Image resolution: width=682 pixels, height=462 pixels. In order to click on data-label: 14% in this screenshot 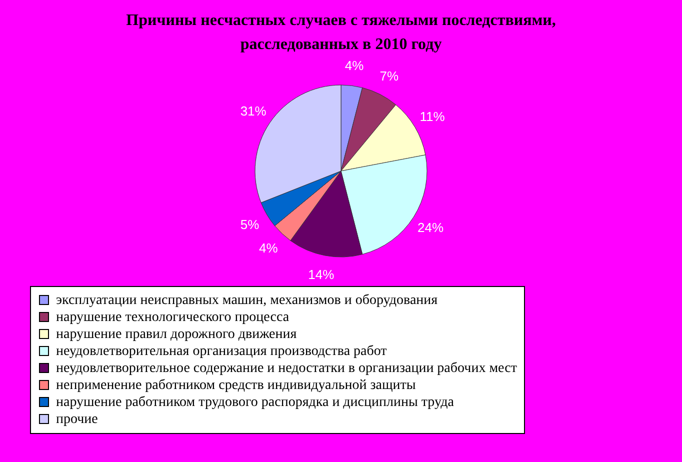, I will do `click(321, 274)`.